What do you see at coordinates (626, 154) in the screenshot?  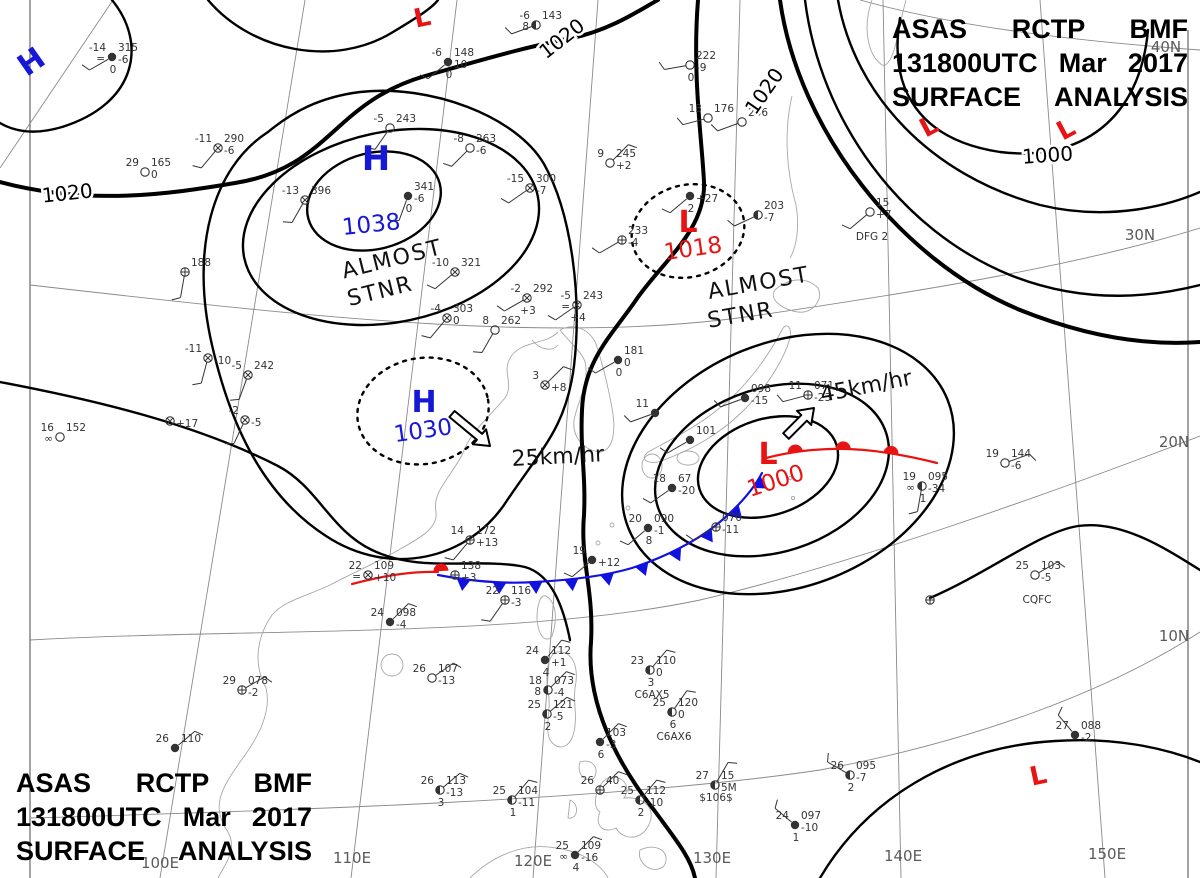 I see `svg-text: 245` at bounding box center [626, 154].